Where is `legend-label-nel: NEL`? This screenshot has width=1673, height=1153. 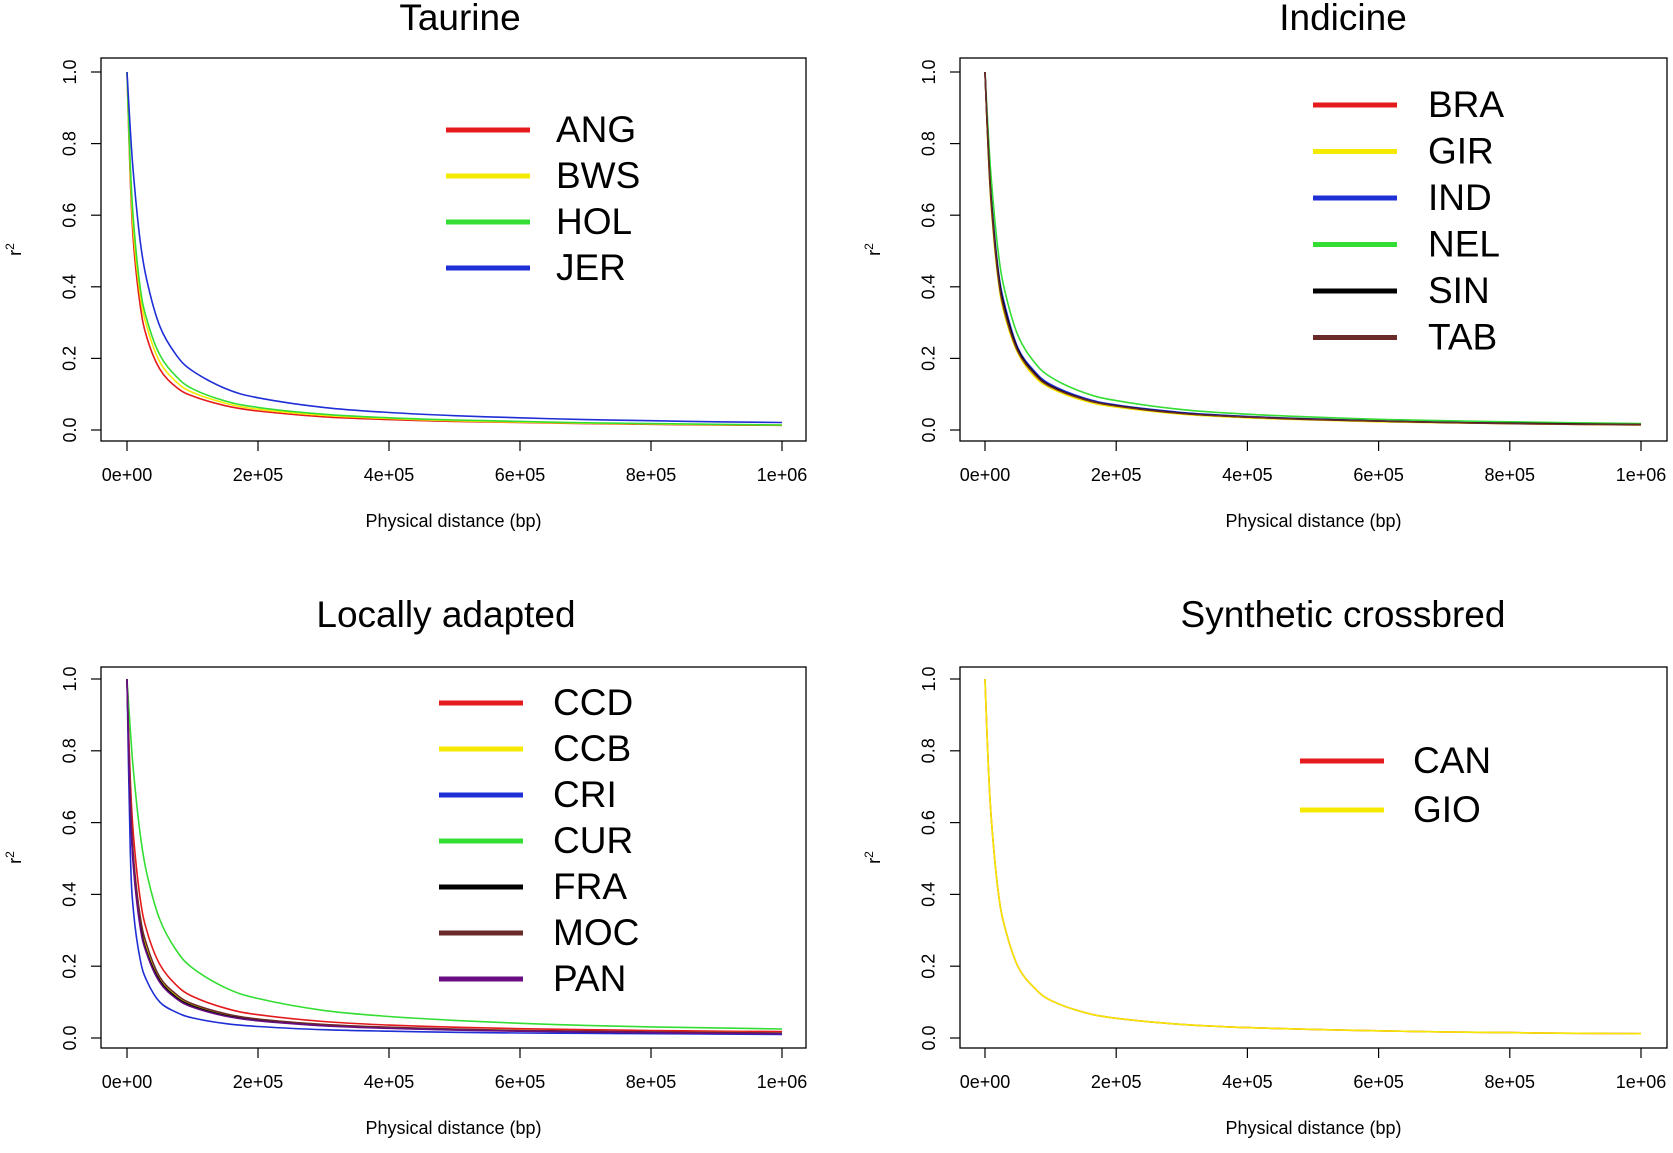
legend-label-nel: NEL is located at coordinates (1464, 243).